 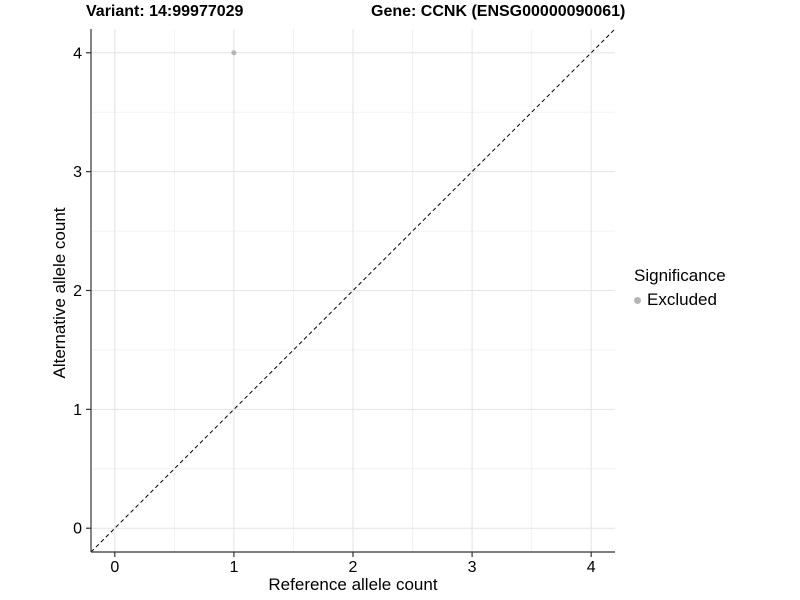 What do you see at coordinates (165, 11) in the screenshot?
I see `plot-title-variant: Variant: 14:99977029` at bounding box center [165, 11].